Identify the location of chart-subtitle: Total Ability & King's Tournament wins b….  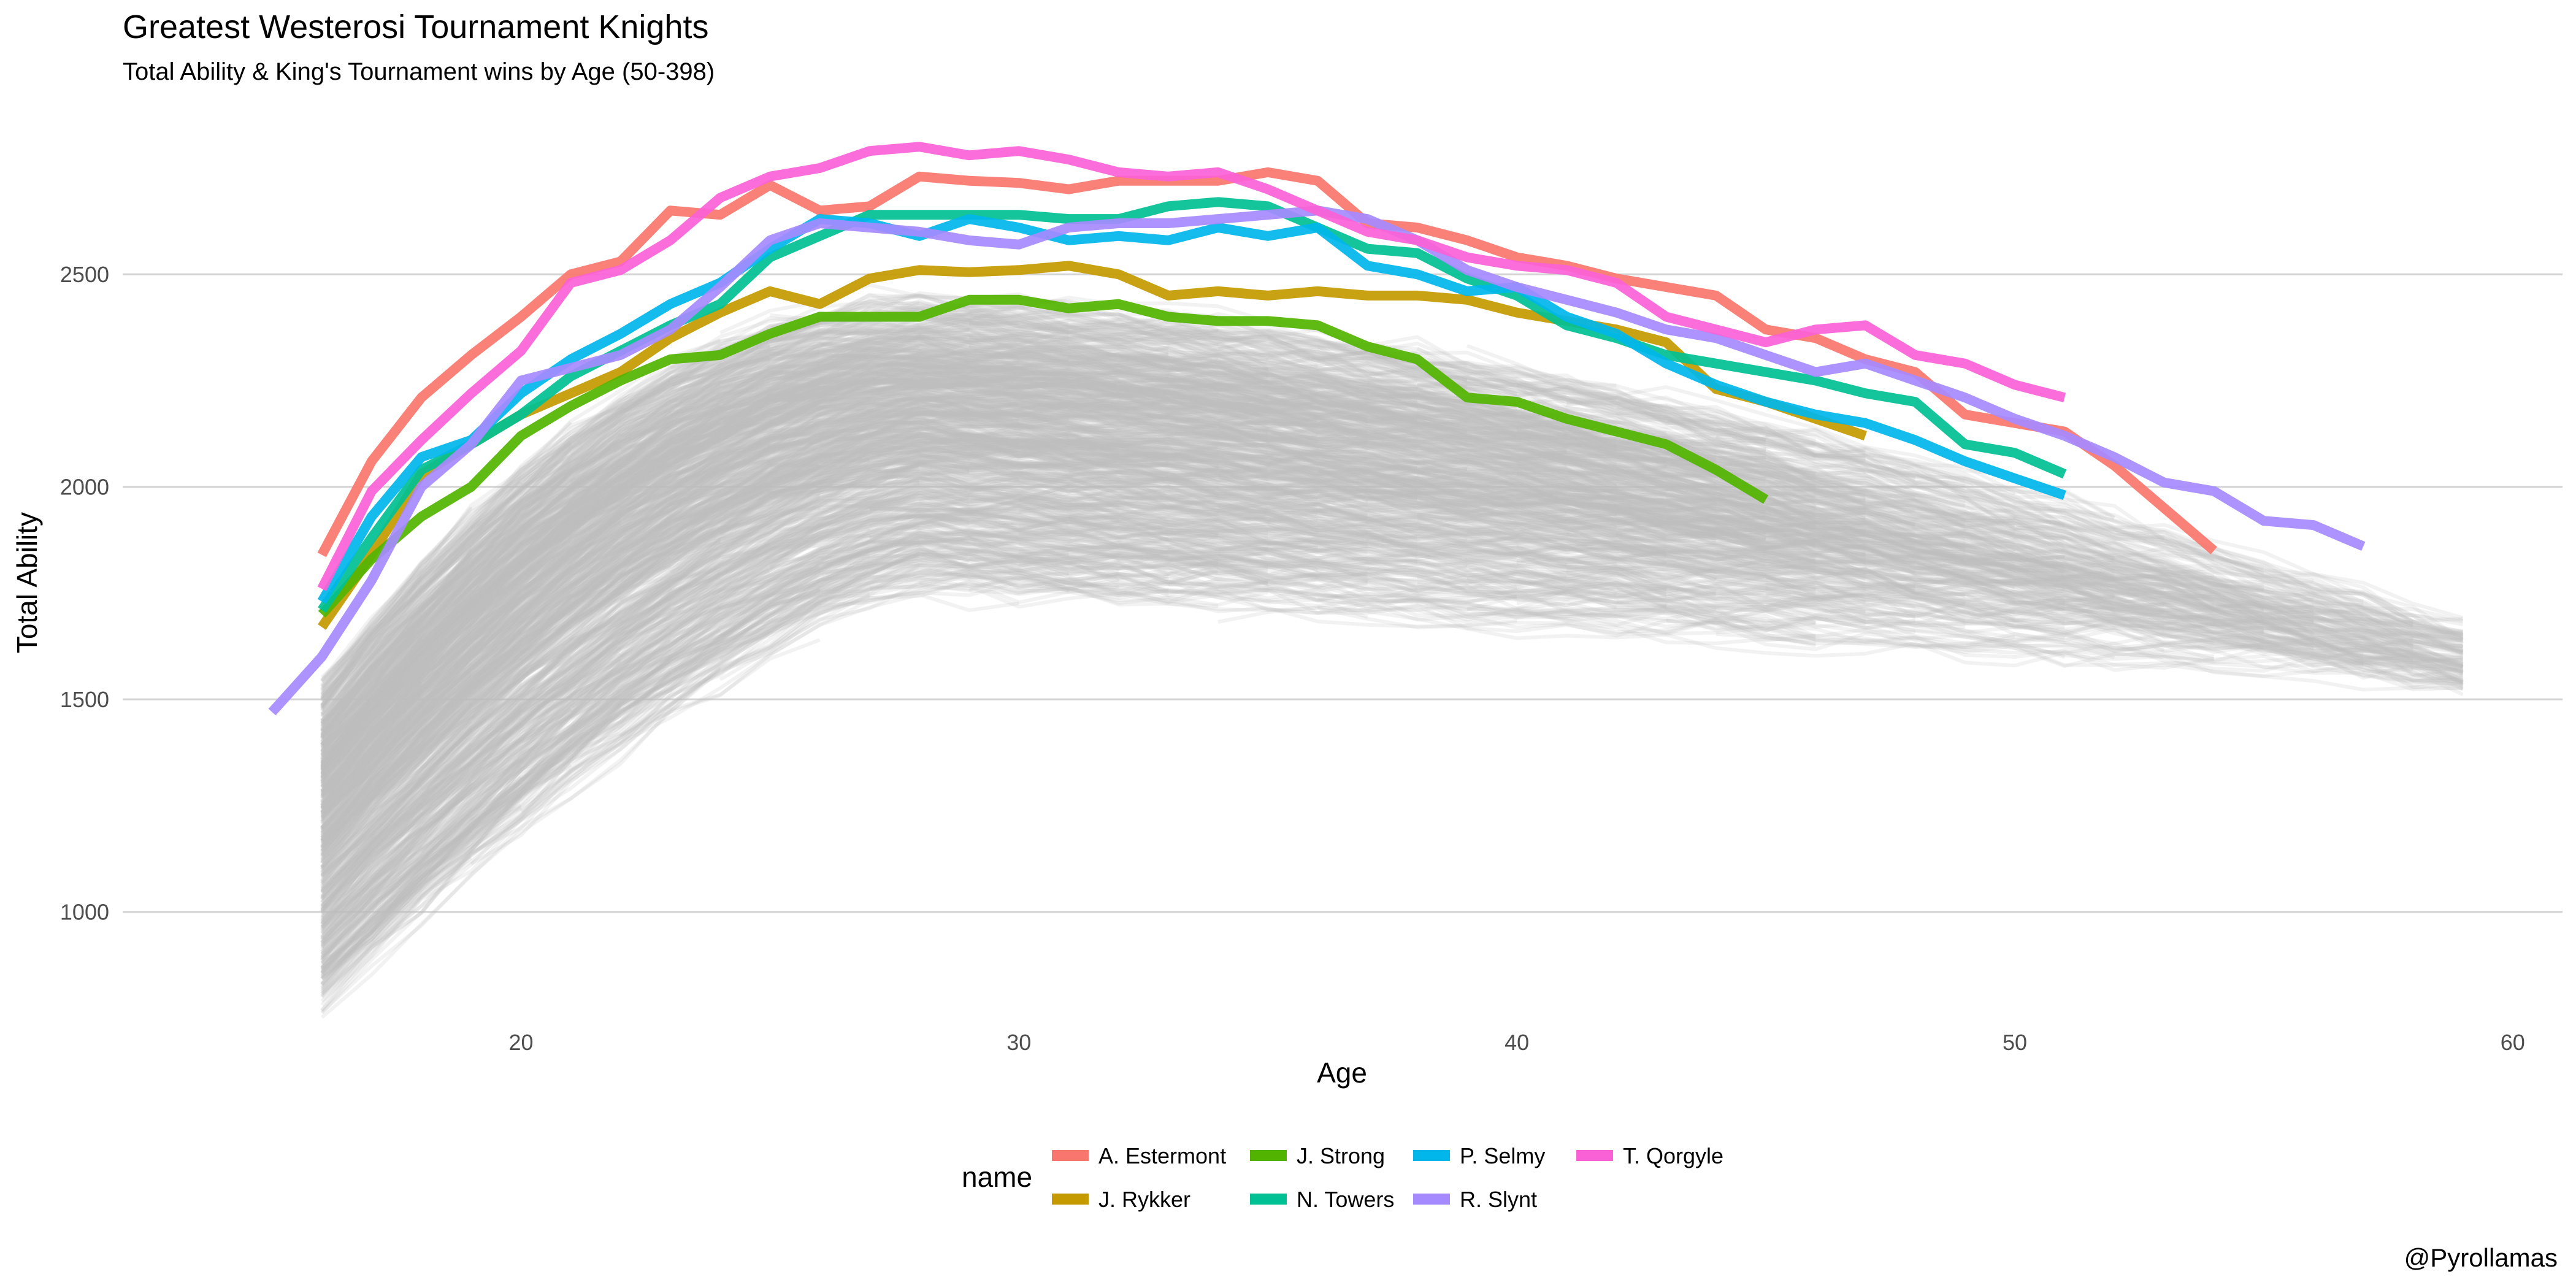
(419, 71).